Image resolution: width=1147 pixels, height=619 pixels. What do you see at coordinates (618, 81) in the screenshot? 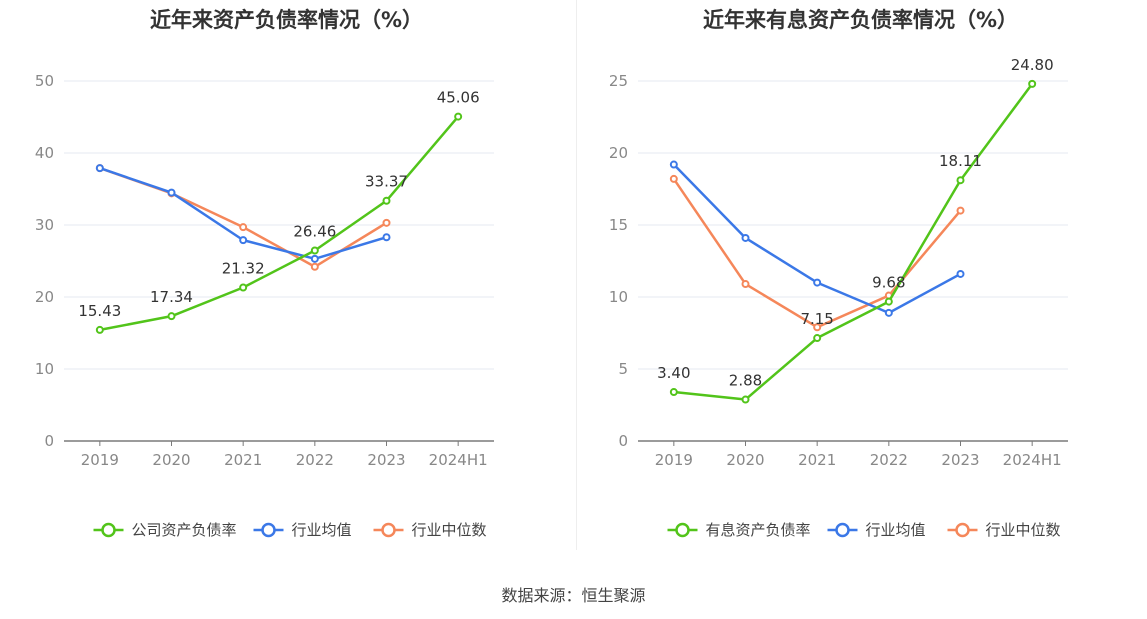
I see `y-tick-label: 25` at bounding box center [618, 81].